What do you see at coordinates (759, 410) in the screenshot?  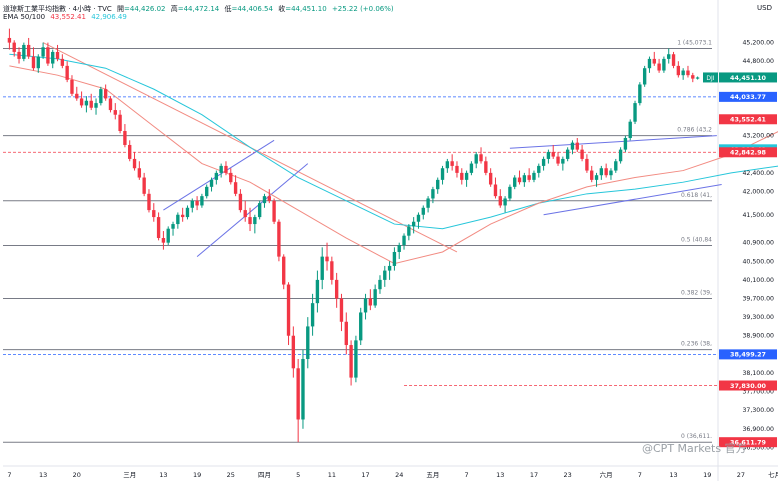 I see `price-tick-label: 37,300.00` at bounding box center [759, 410].